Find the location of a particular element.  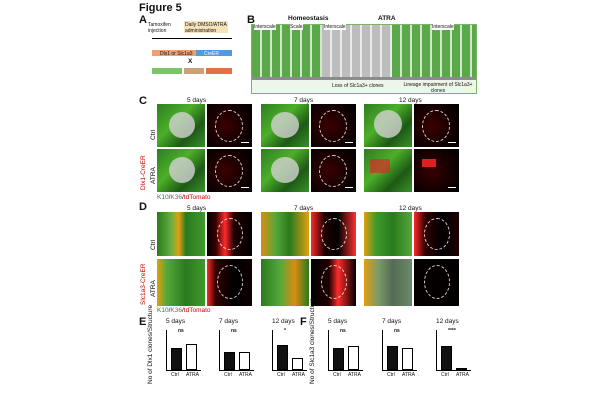

chart-e-1: 7 days Ctrl ATRA ns is located at coordinates (235, 353).